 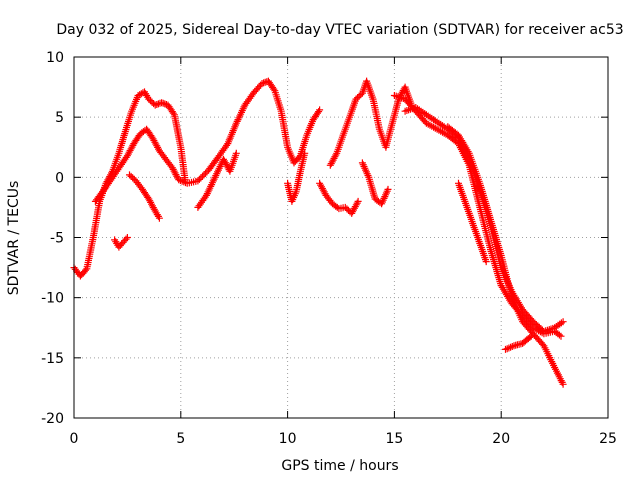 What do you see at coordinates (217, 180) in the screenshot?
I see `series-track-e` at bounding box center [217, 180].